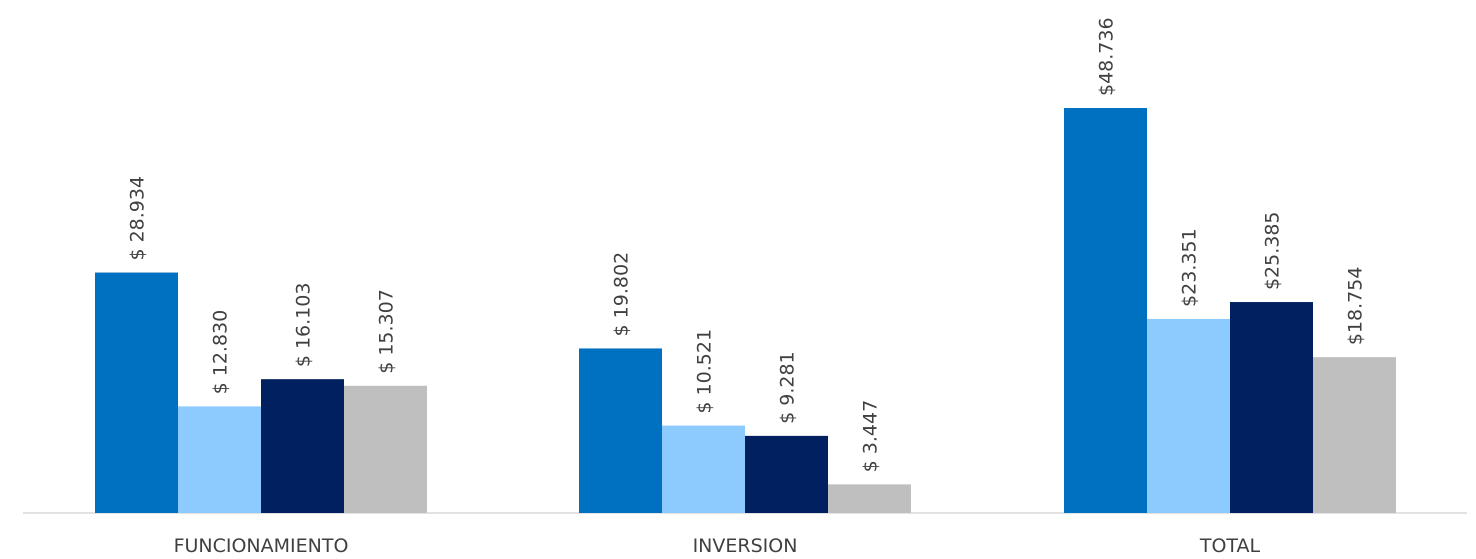  I want to click on bar-total-s3, so click(1271, 407).